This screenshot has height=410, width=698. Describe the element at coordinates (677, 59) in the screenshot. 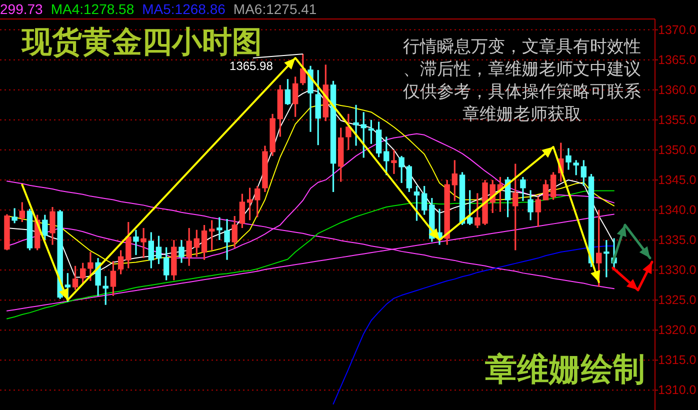

I see `y-tick-label: 1365.0` at that location.